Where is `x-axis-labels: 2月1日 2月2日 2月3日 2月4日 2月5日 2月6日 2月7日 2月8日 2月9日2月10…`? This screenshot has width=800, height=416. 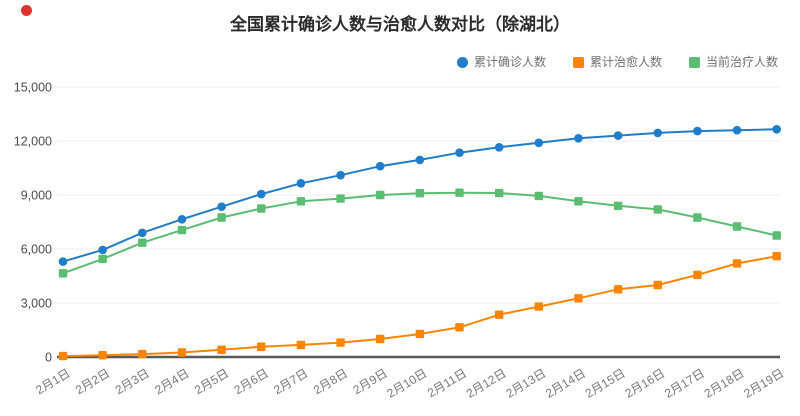 x-axis-labels: 2月1日 2月2日 2月3日 2月4日 2月5日 2月6日 2月7日 2月8日 2月9日2月10… is located at coordinates (409, 383).